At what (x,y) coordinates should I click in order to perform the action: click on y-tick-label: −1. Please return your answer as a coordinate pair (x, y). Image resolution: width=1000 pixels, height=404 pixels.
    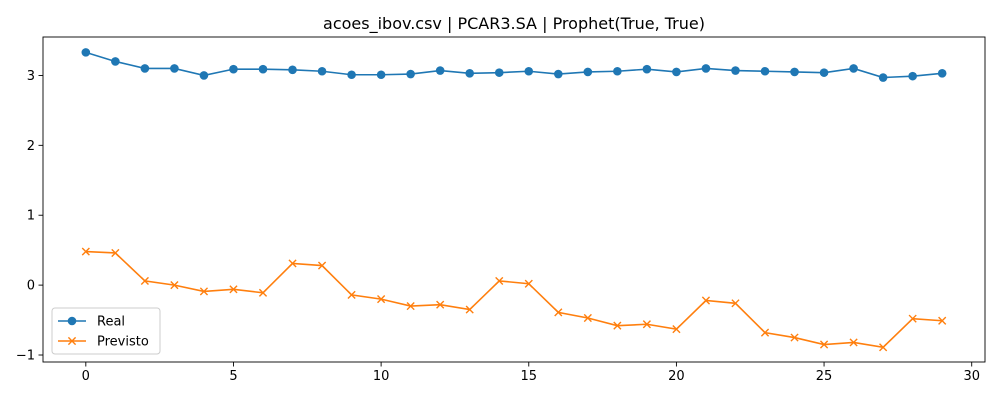
    Looking at the image, I should click on (25, 356).